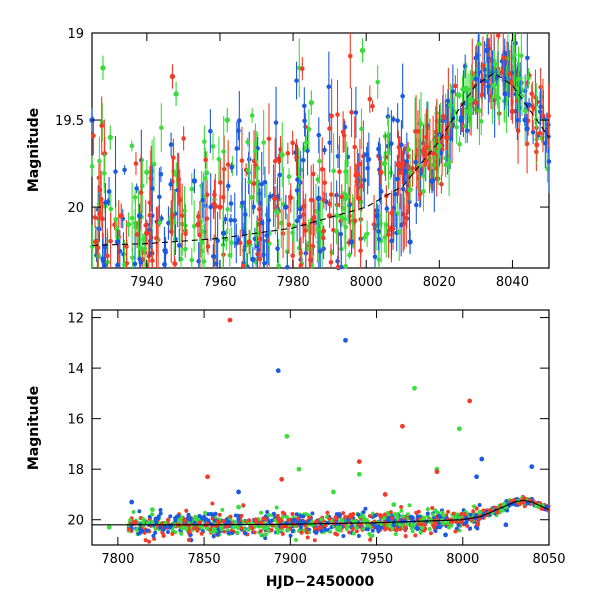  What do you see at coordinates (69, 121) in the screenshot?
I see `y-tick-label: 19.5` at bounding box center [69, 121].